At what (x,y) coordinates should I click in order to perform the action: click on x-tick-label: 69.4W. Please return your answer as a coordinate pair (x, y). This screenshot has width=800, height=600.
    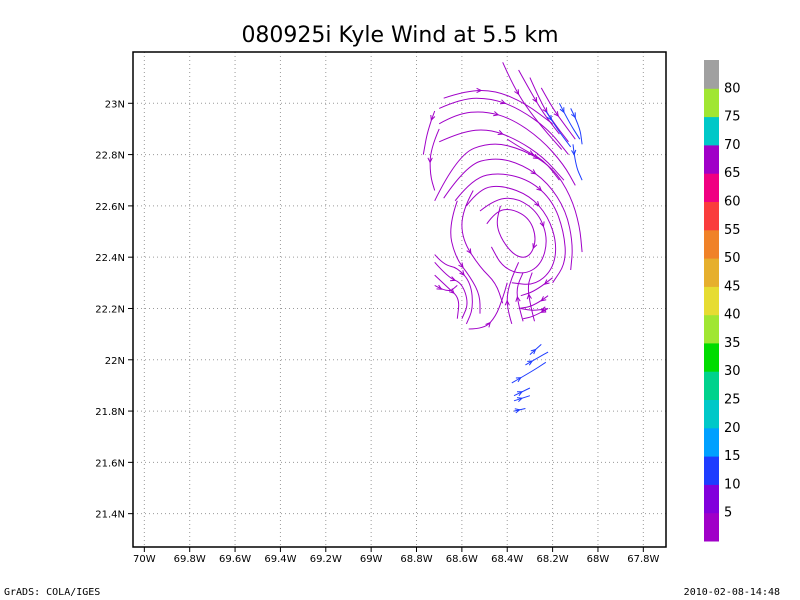
    Looking at the image, I should click on (280, 559).